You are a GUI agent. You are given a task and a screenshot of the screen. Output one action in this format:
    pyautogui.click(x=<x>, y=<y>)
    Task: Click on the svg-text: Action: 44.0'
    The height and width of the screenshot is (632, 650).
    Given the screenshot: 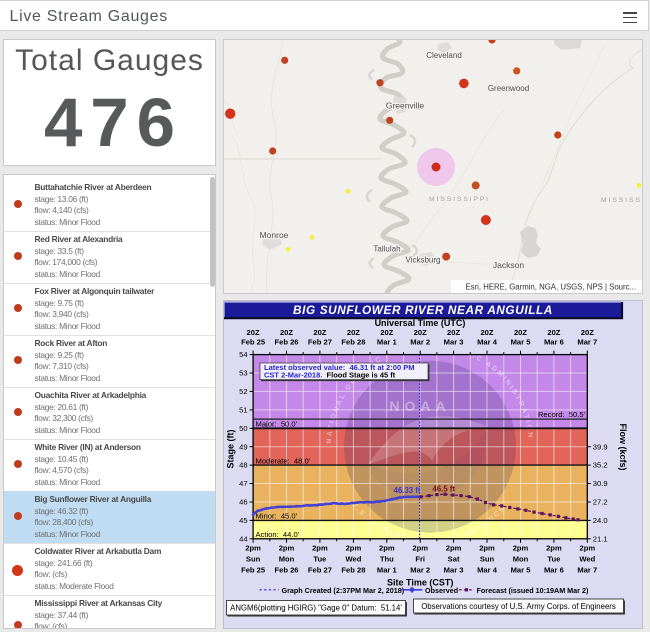 What is the action you would take?
    pyautogui.click(x=278, y=534)
    